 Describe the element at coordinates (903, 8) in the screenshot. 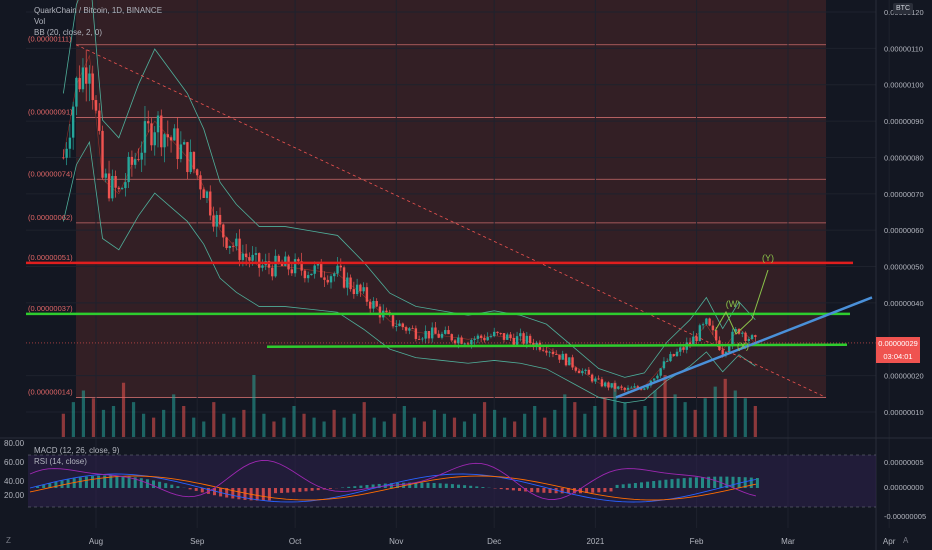

I see `currency-badge: BTC` at that location.